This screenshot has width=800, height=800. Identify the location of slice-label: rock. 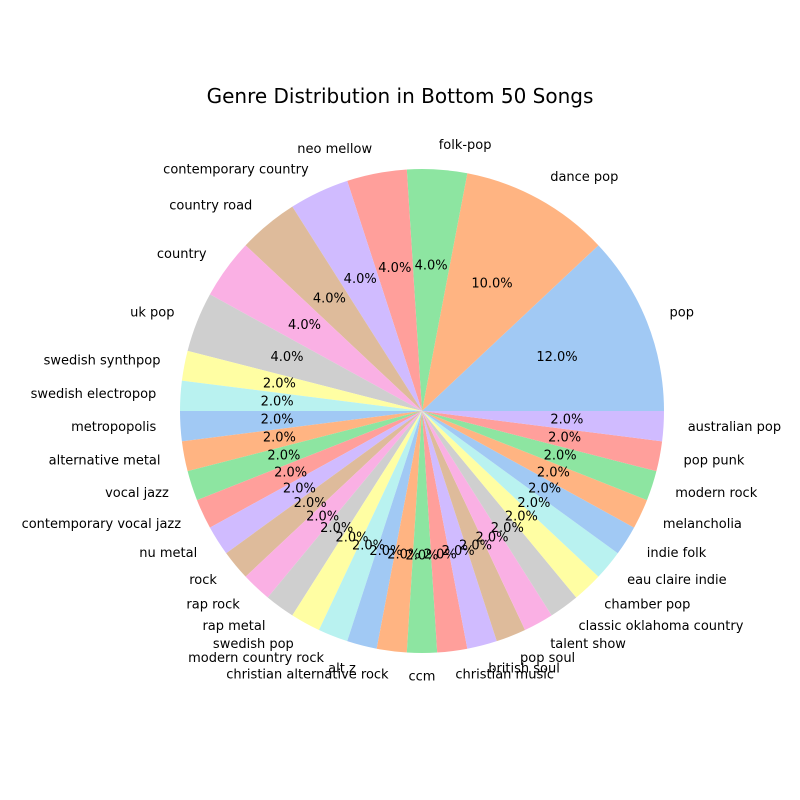
(203, 580).